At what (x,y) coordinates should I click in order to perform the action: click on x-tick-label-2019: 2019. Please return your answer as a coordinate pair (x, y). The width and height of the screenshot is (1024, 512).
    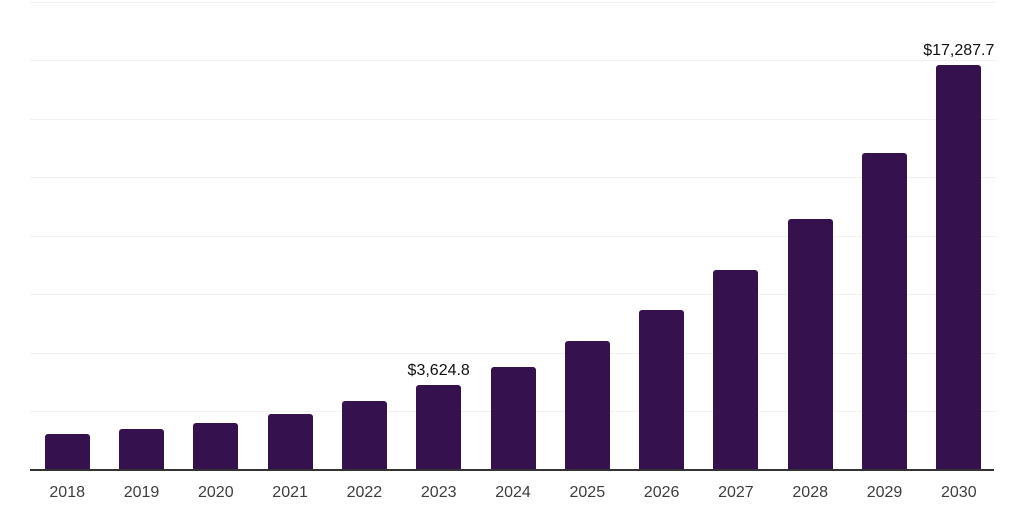
    Looking at the image, I should click on (141, 492).